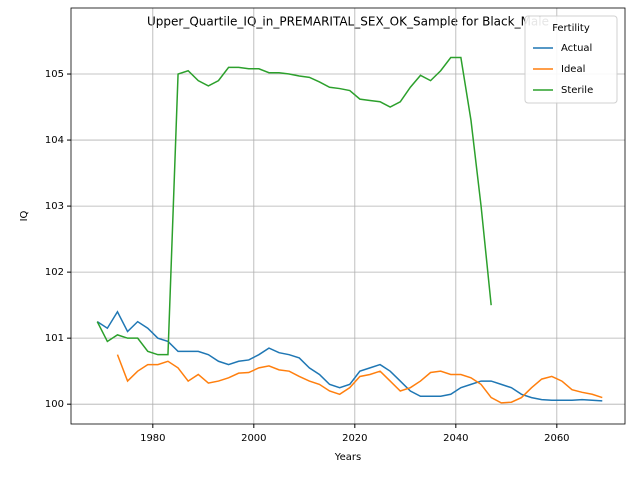  I want to click on legend-label: Actual, so click(576, 48).